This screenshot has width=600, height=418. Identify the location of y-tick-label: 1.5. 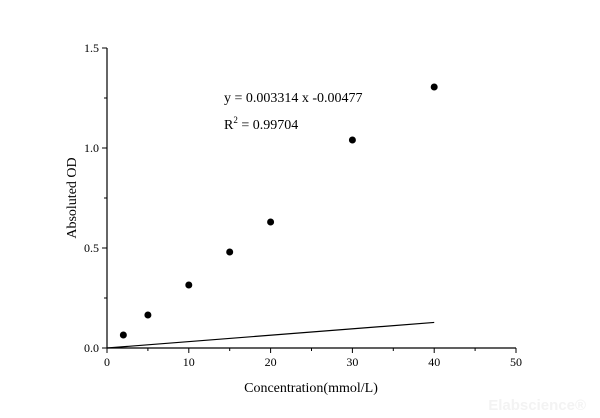
(91, 48).